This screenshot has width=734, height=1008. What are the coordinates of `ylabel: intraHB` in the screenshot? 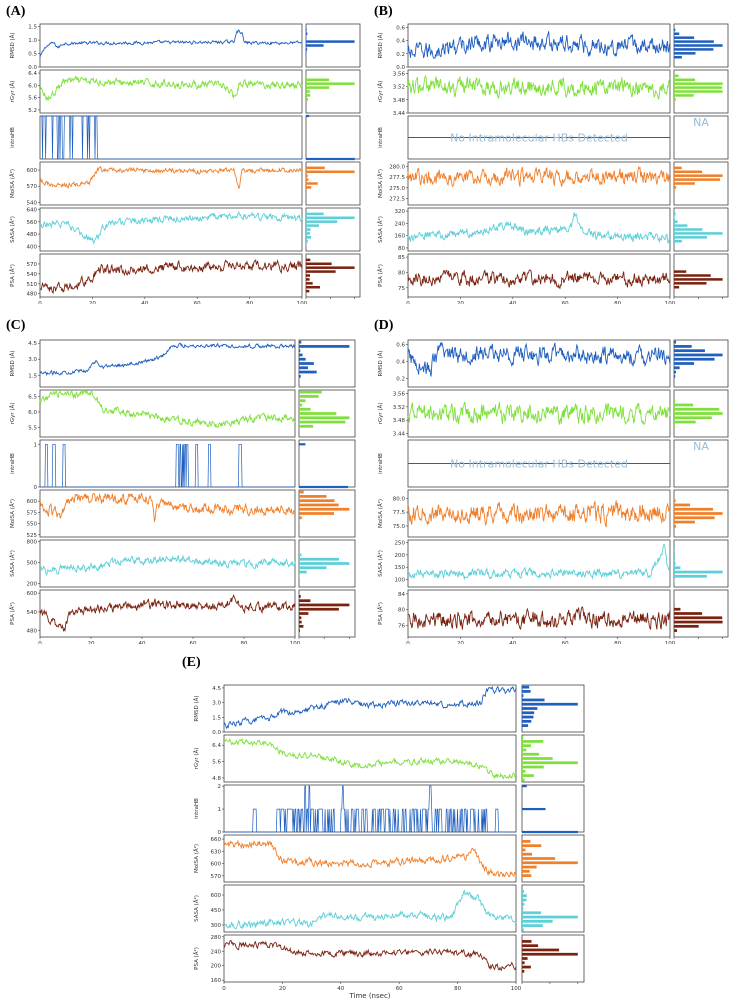 It's located at (381, 463).